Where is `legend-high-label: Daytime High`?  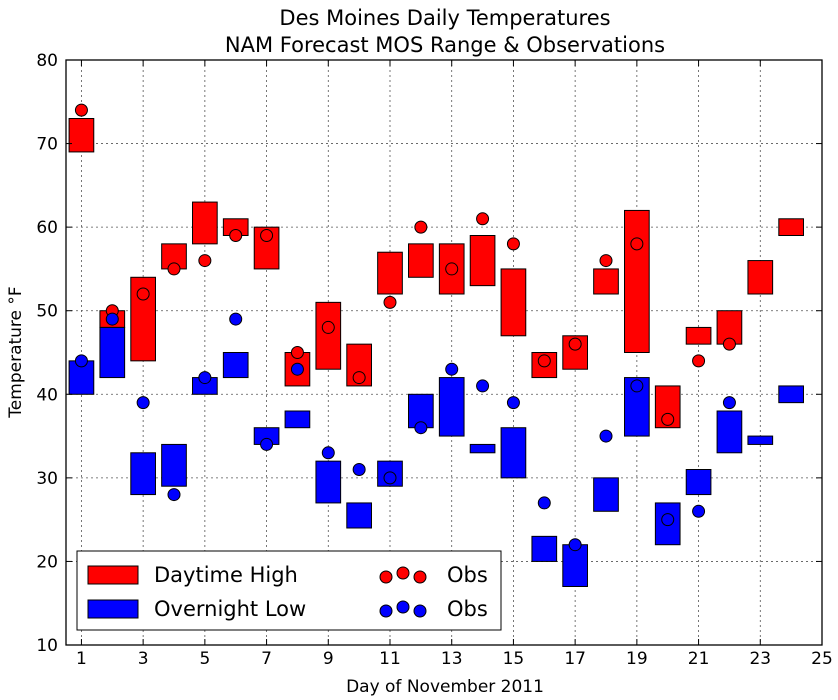 legend-high-label: Daytime High is located at coordinates (226, 575).